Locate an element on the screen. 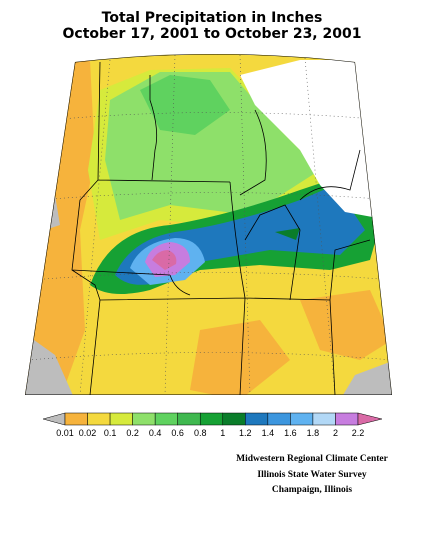 The image size is (425, 550). legend-label: 1 is located at coordinates (222, 433).